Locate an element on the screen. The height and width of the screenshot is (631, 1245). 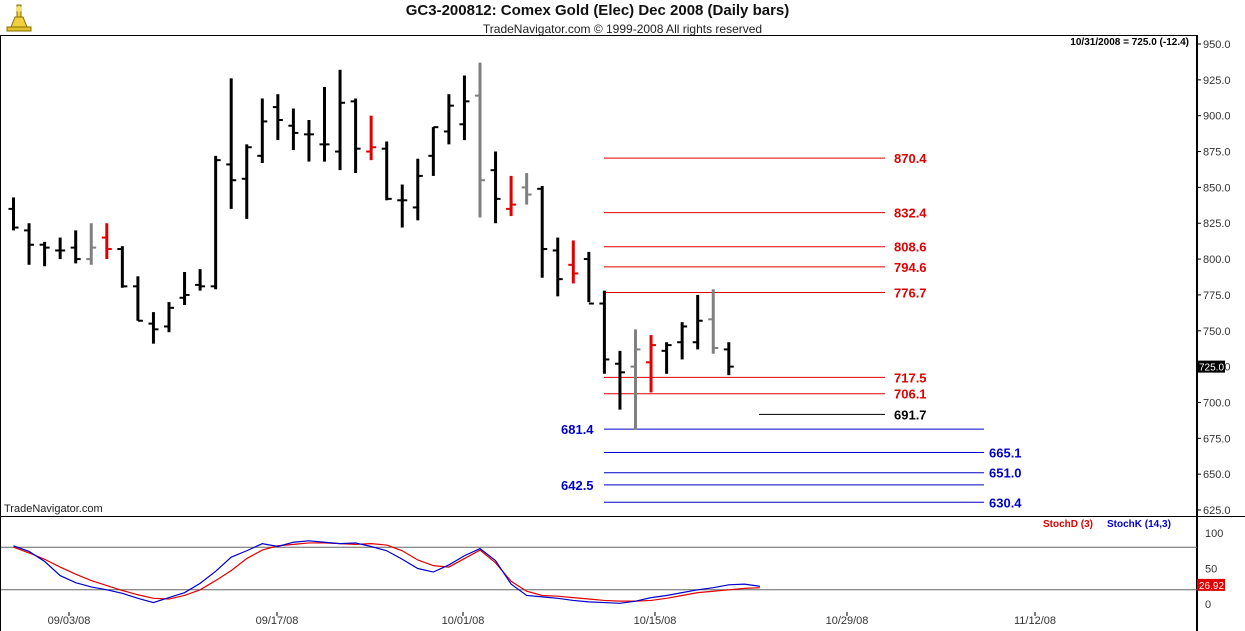
red-level-label: 776.7 is located at coordinates (910, 292).